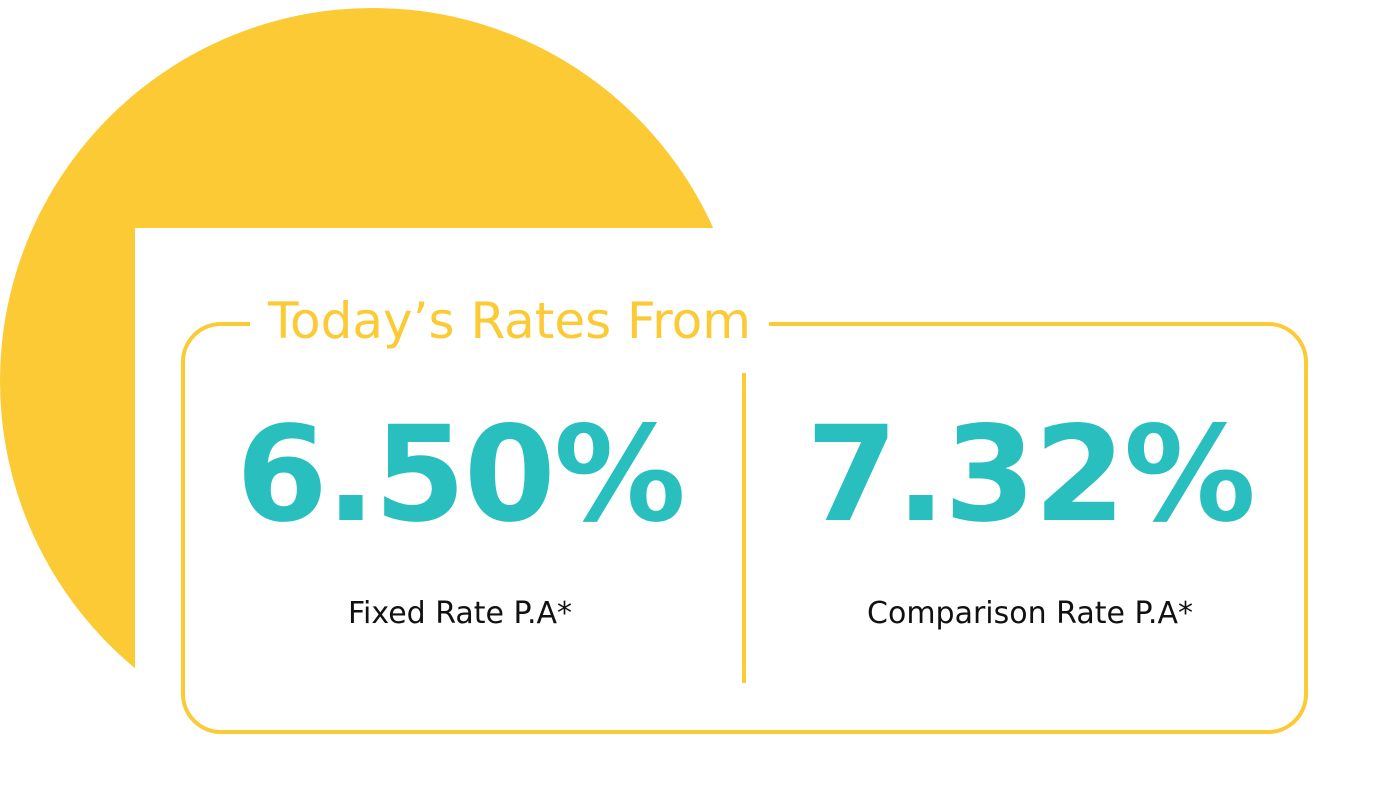 The width and height of the screenshot is (1396, 796). What do you see at coordinates (1030, 613) in the screenshot?
I see `comparison-rate-label: Comparison Rate P.A*` at bounding box center [1030, 613].